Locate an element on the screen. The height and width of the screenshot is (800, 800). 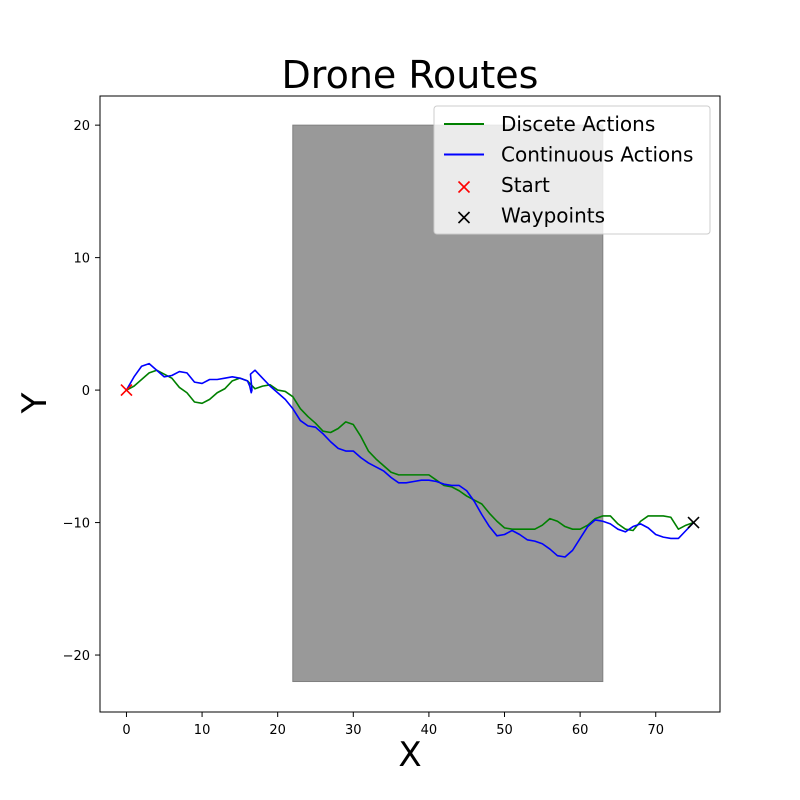
series-line-discrete-actions is located at coordinates (410, 450).